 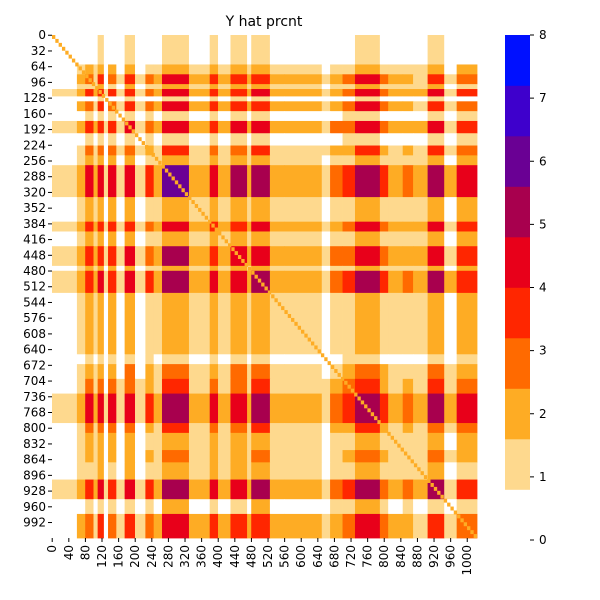 I want to click on y-tick-label: 512, so click(x=34, y=287).